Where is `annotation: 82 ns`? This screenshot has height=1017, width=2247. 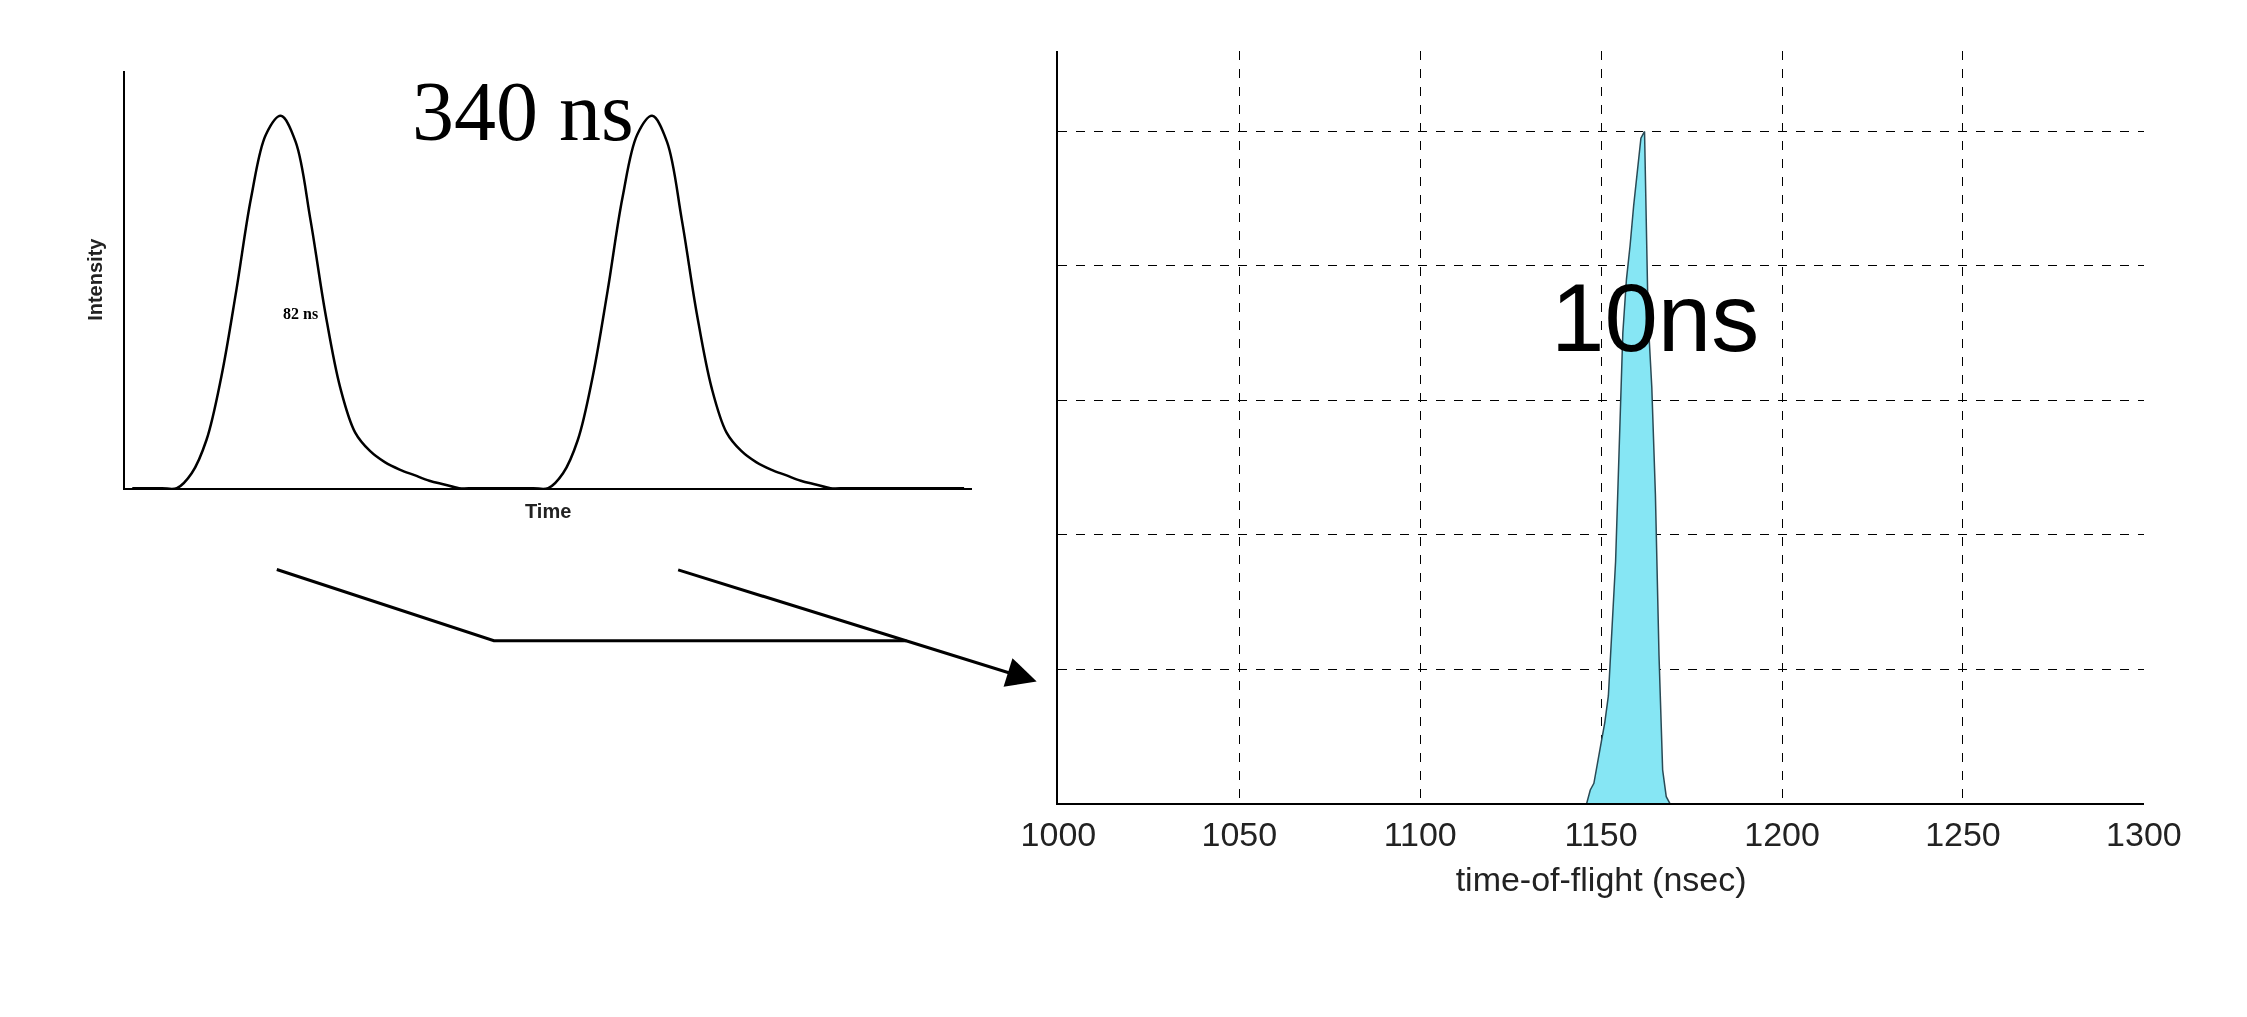
annotation: 82 ns is located at coordinates (301, 313).